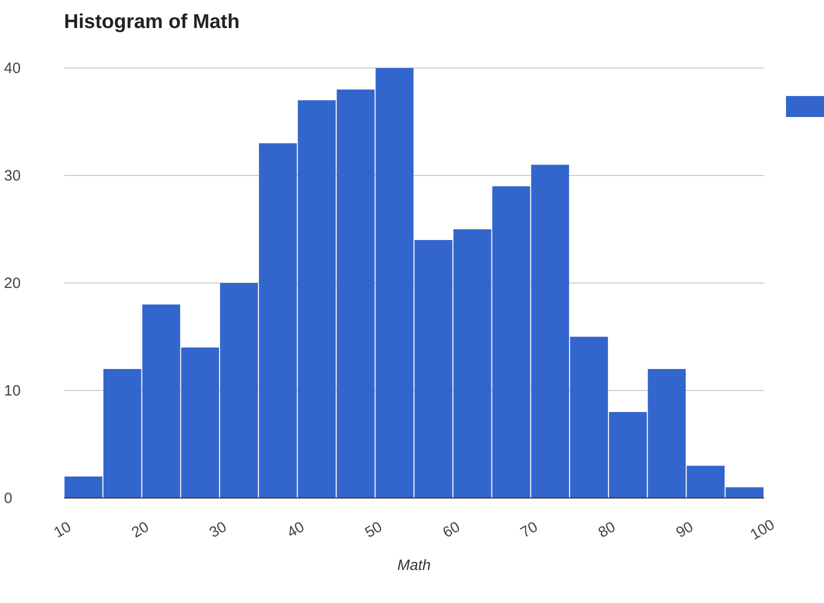  What do you see at coordinates (12, 391) in the screenshot?
I see `y-tick-label: 10` at bounding box center [12, 391].